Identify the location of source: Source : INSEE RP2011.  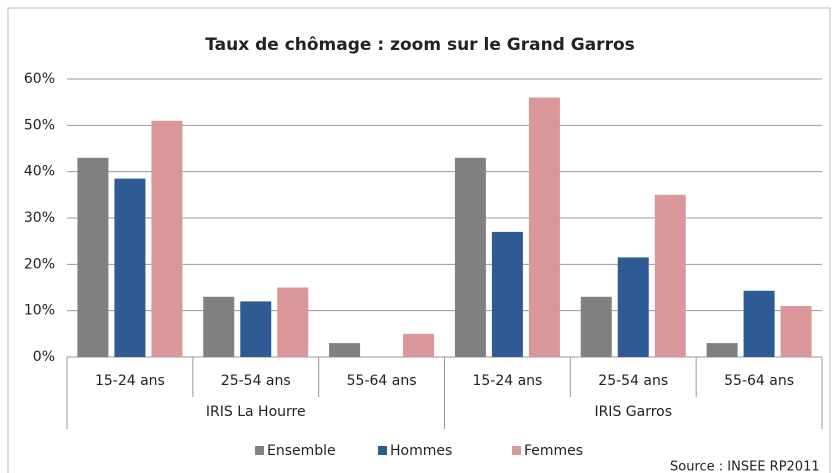
(745, 466).